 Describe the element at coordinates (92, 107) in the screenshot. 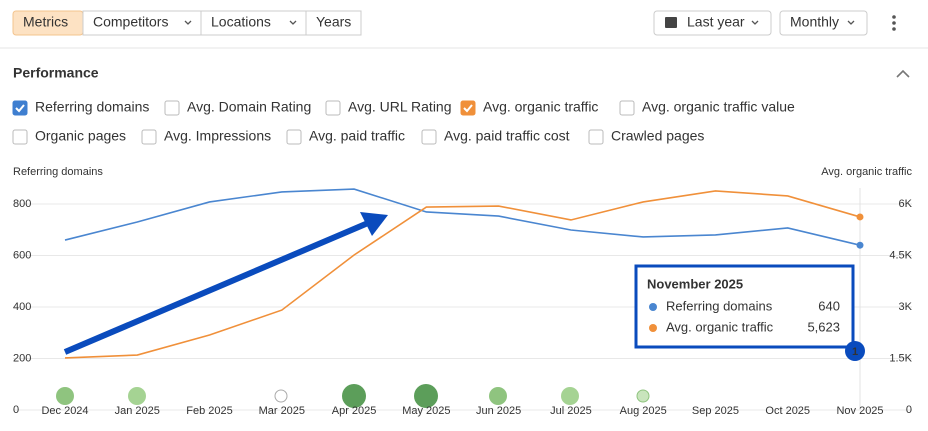

I see `checkbox-label: Referring domains` at that location.